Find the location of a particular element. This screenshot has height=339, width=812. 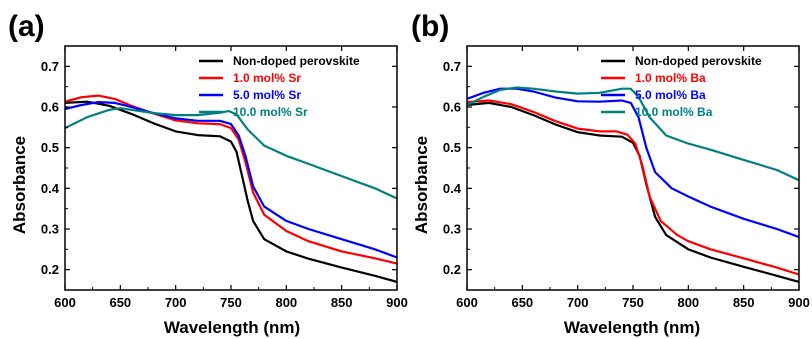

legend-label: 1.0 mol% Ba is located at coordinates (670, 78).